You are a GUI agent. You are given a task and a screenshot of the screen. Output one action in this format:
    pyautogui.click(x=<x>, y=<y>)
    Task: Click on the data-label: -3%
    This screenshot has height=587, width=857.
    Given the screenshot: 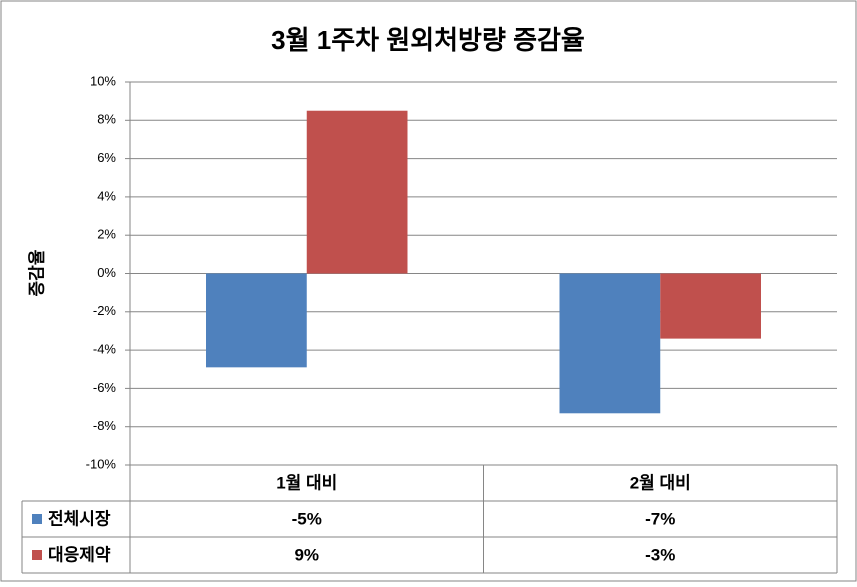 What is the action you would take?
    pyautogui.click(x=660, y=554)
    